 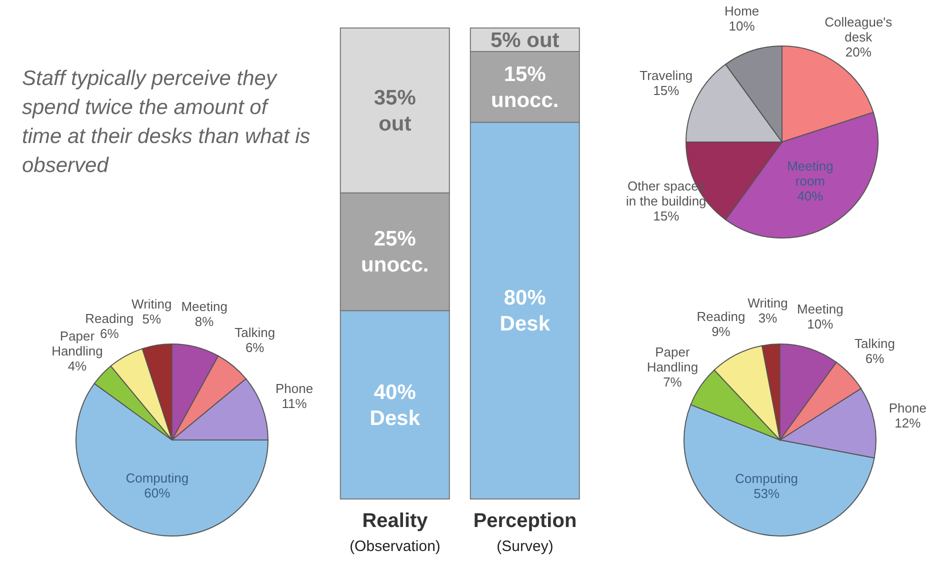 I want to click on data-label: 20%, so click(x=858, y=52).